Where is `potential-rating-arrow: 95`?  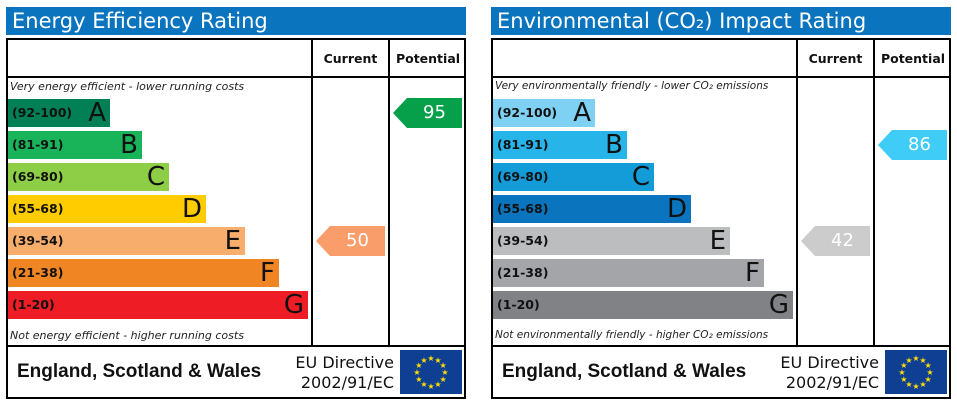
potential-rating-arrow: 95 is located at coordinates (427, 113).